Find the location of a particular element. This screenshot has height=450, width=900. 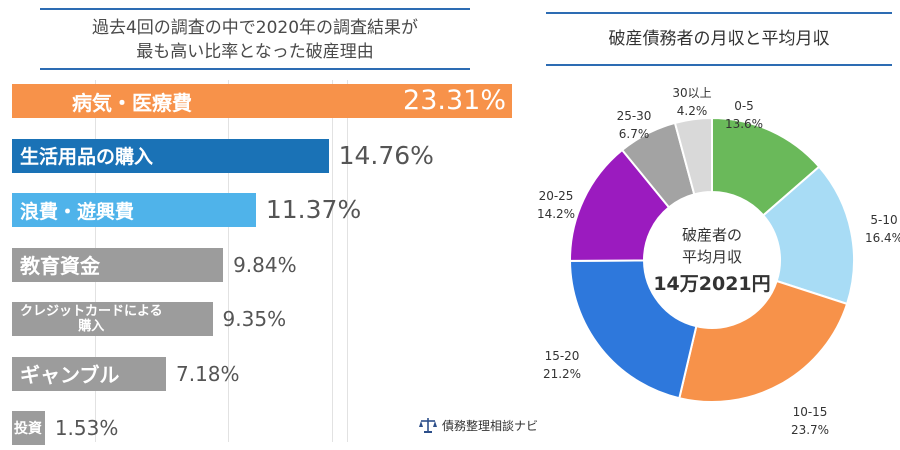

bar: 投資 is located at coordinates (28, 428).